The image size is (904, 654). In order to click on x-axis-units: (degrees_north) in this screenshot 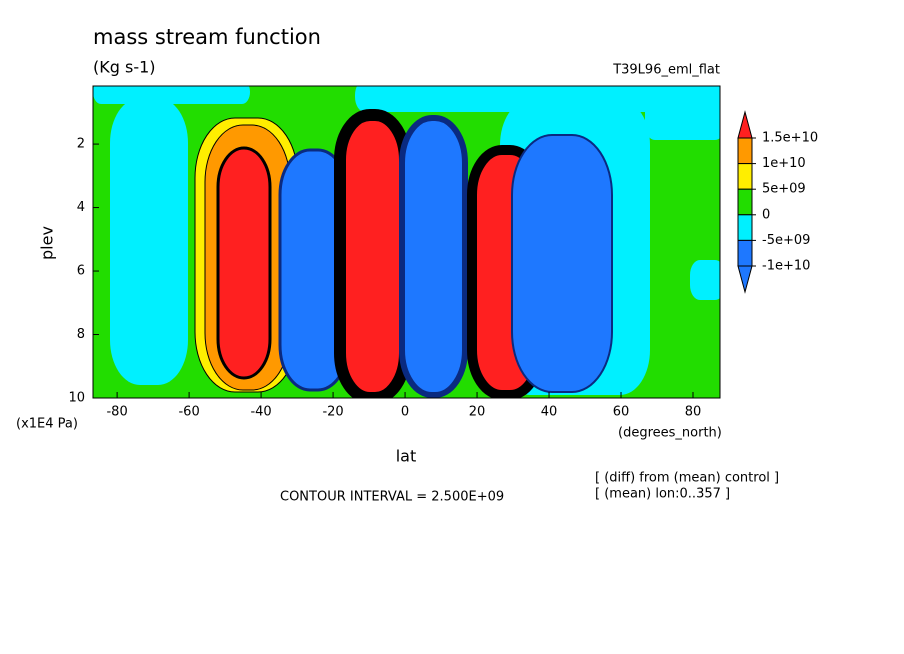, I will do `click(670, 433)`.